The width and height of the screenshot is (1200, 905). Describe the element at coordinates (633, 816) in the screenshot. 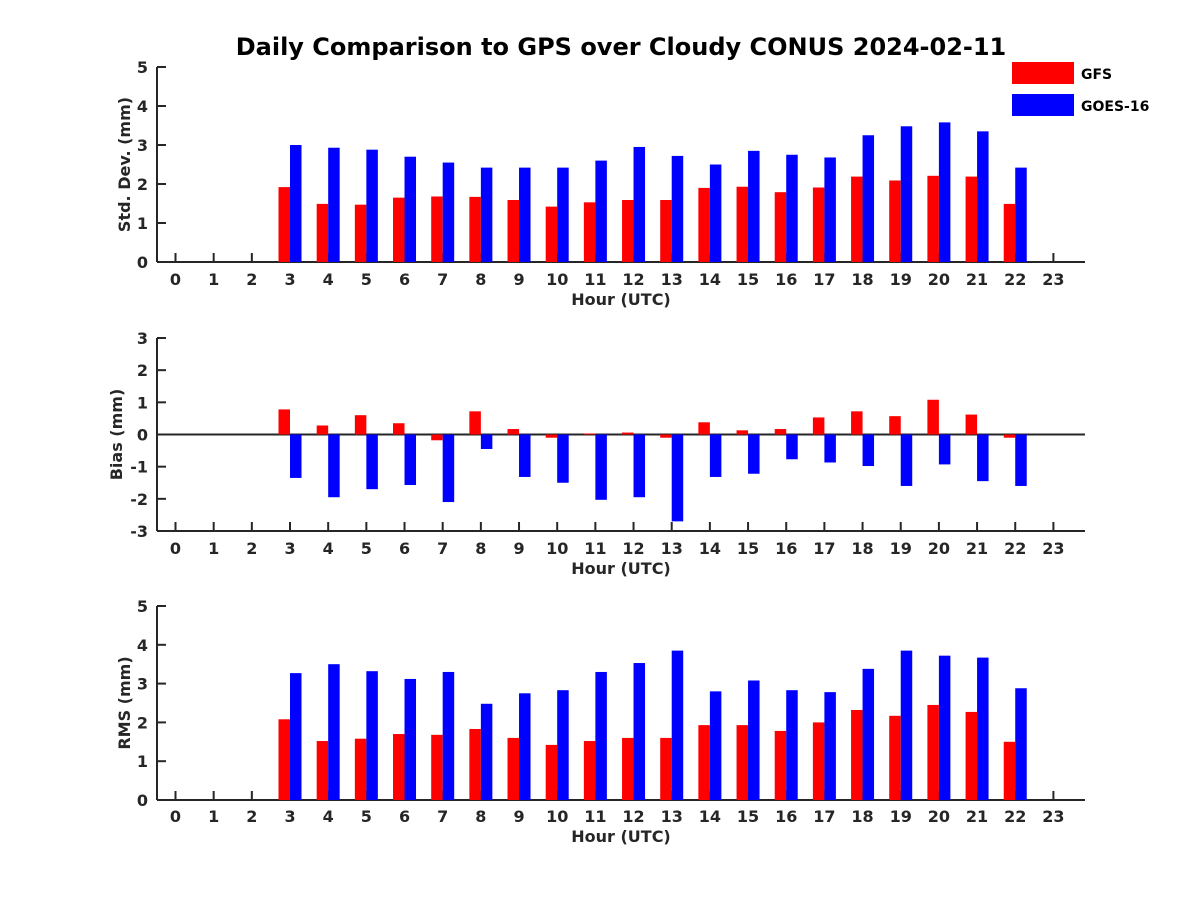

I see `x-tick-label: 12` at that location.